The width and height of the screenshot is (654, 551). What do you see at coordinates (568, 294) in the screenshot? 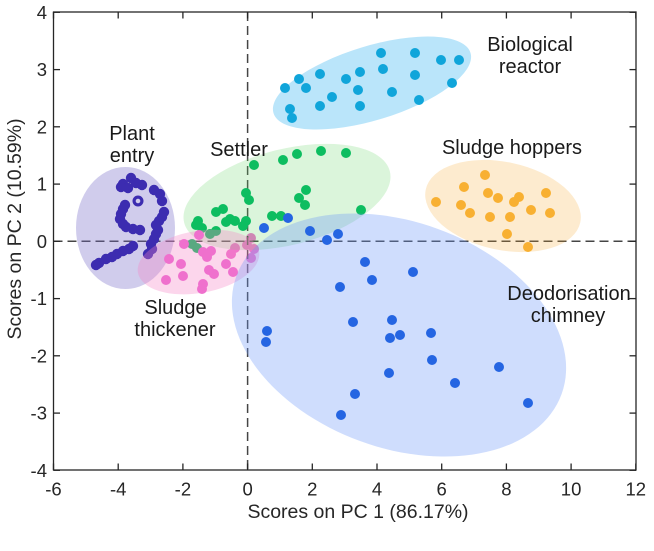
I see `svg-text: Deodorisation` at bounding box center [568, 294].